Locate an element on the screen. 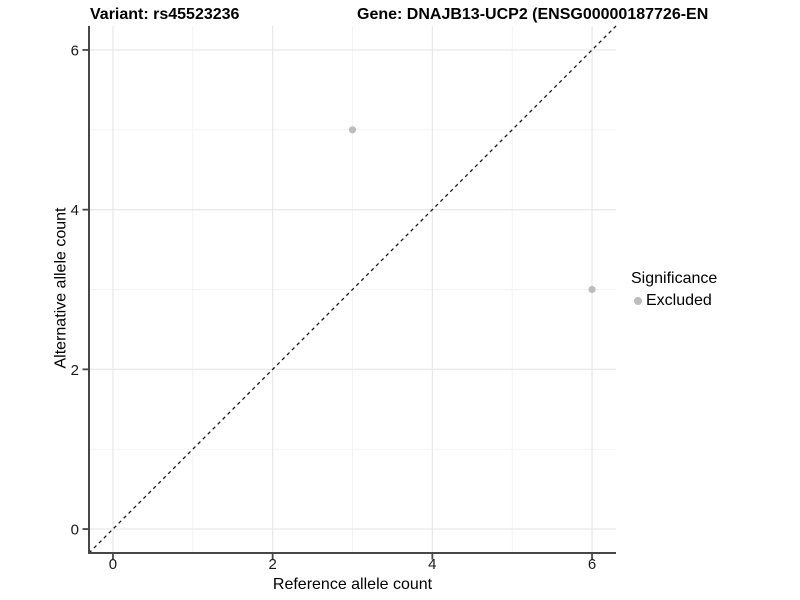 Image resolution: width=800 pixels, height=600 pixels. x-tick-label: 0 is located at coordinates (113, 564).